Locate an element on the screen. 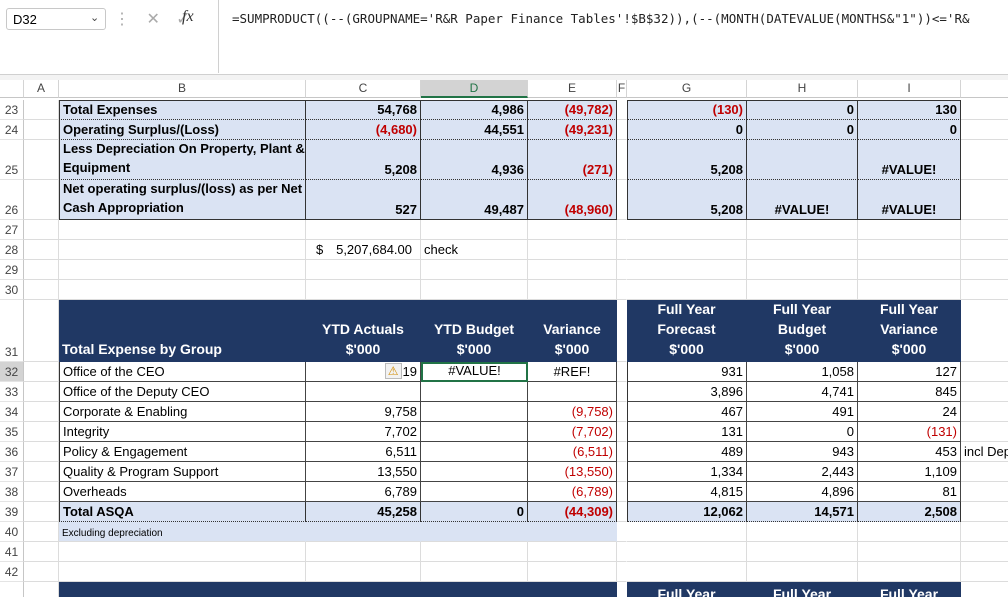 The image size is (1008, 597). cell: Office of the Deputy CEO is located at coordinates (182, 392).